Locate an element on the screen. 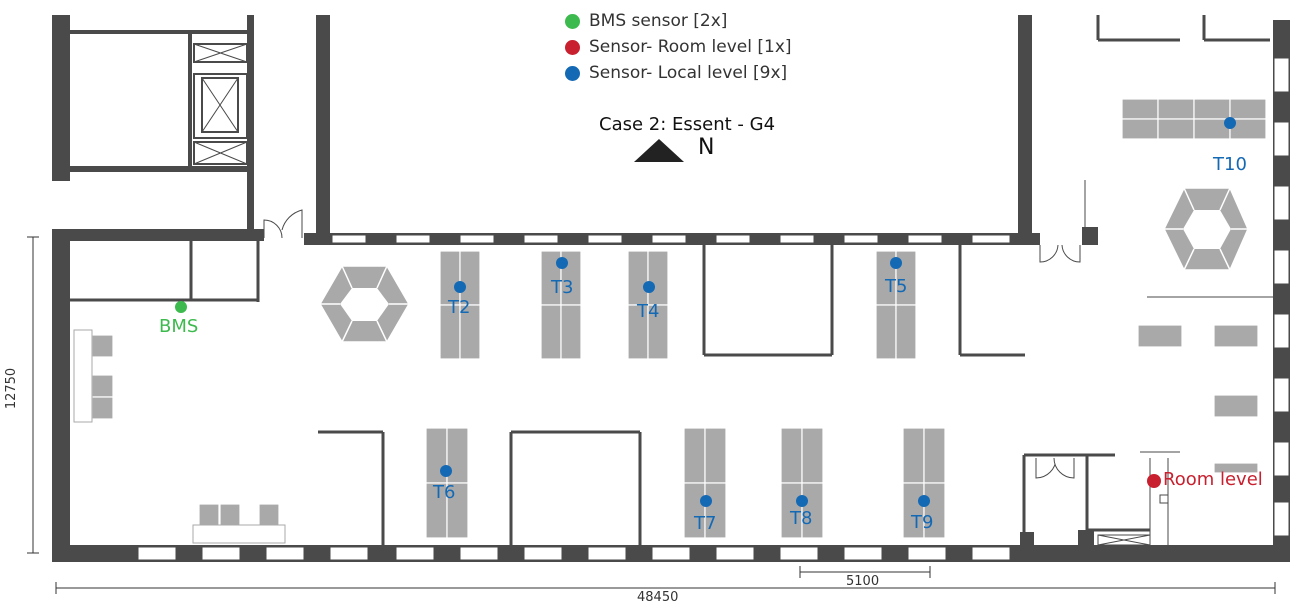 Image resolution: width=1290 pixels, height=605 pixels. red-dot-icon is located at coordinates (572, 47).